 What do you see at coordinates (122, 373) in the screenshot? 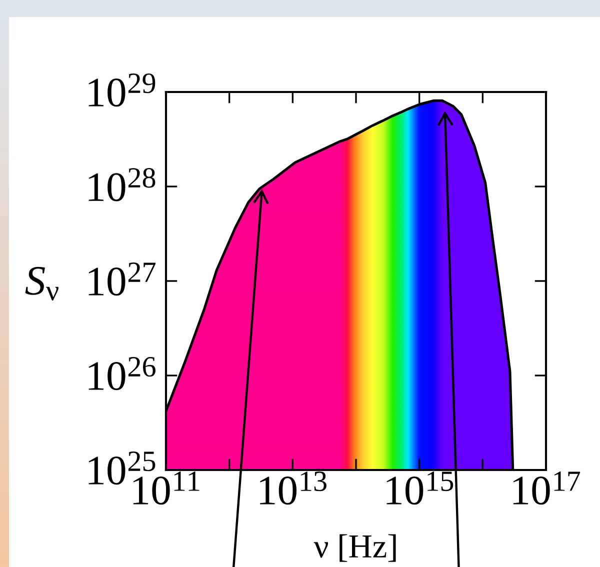
I see `y-tick-label: 10$^{26}$` at bounding box center [122, 373].